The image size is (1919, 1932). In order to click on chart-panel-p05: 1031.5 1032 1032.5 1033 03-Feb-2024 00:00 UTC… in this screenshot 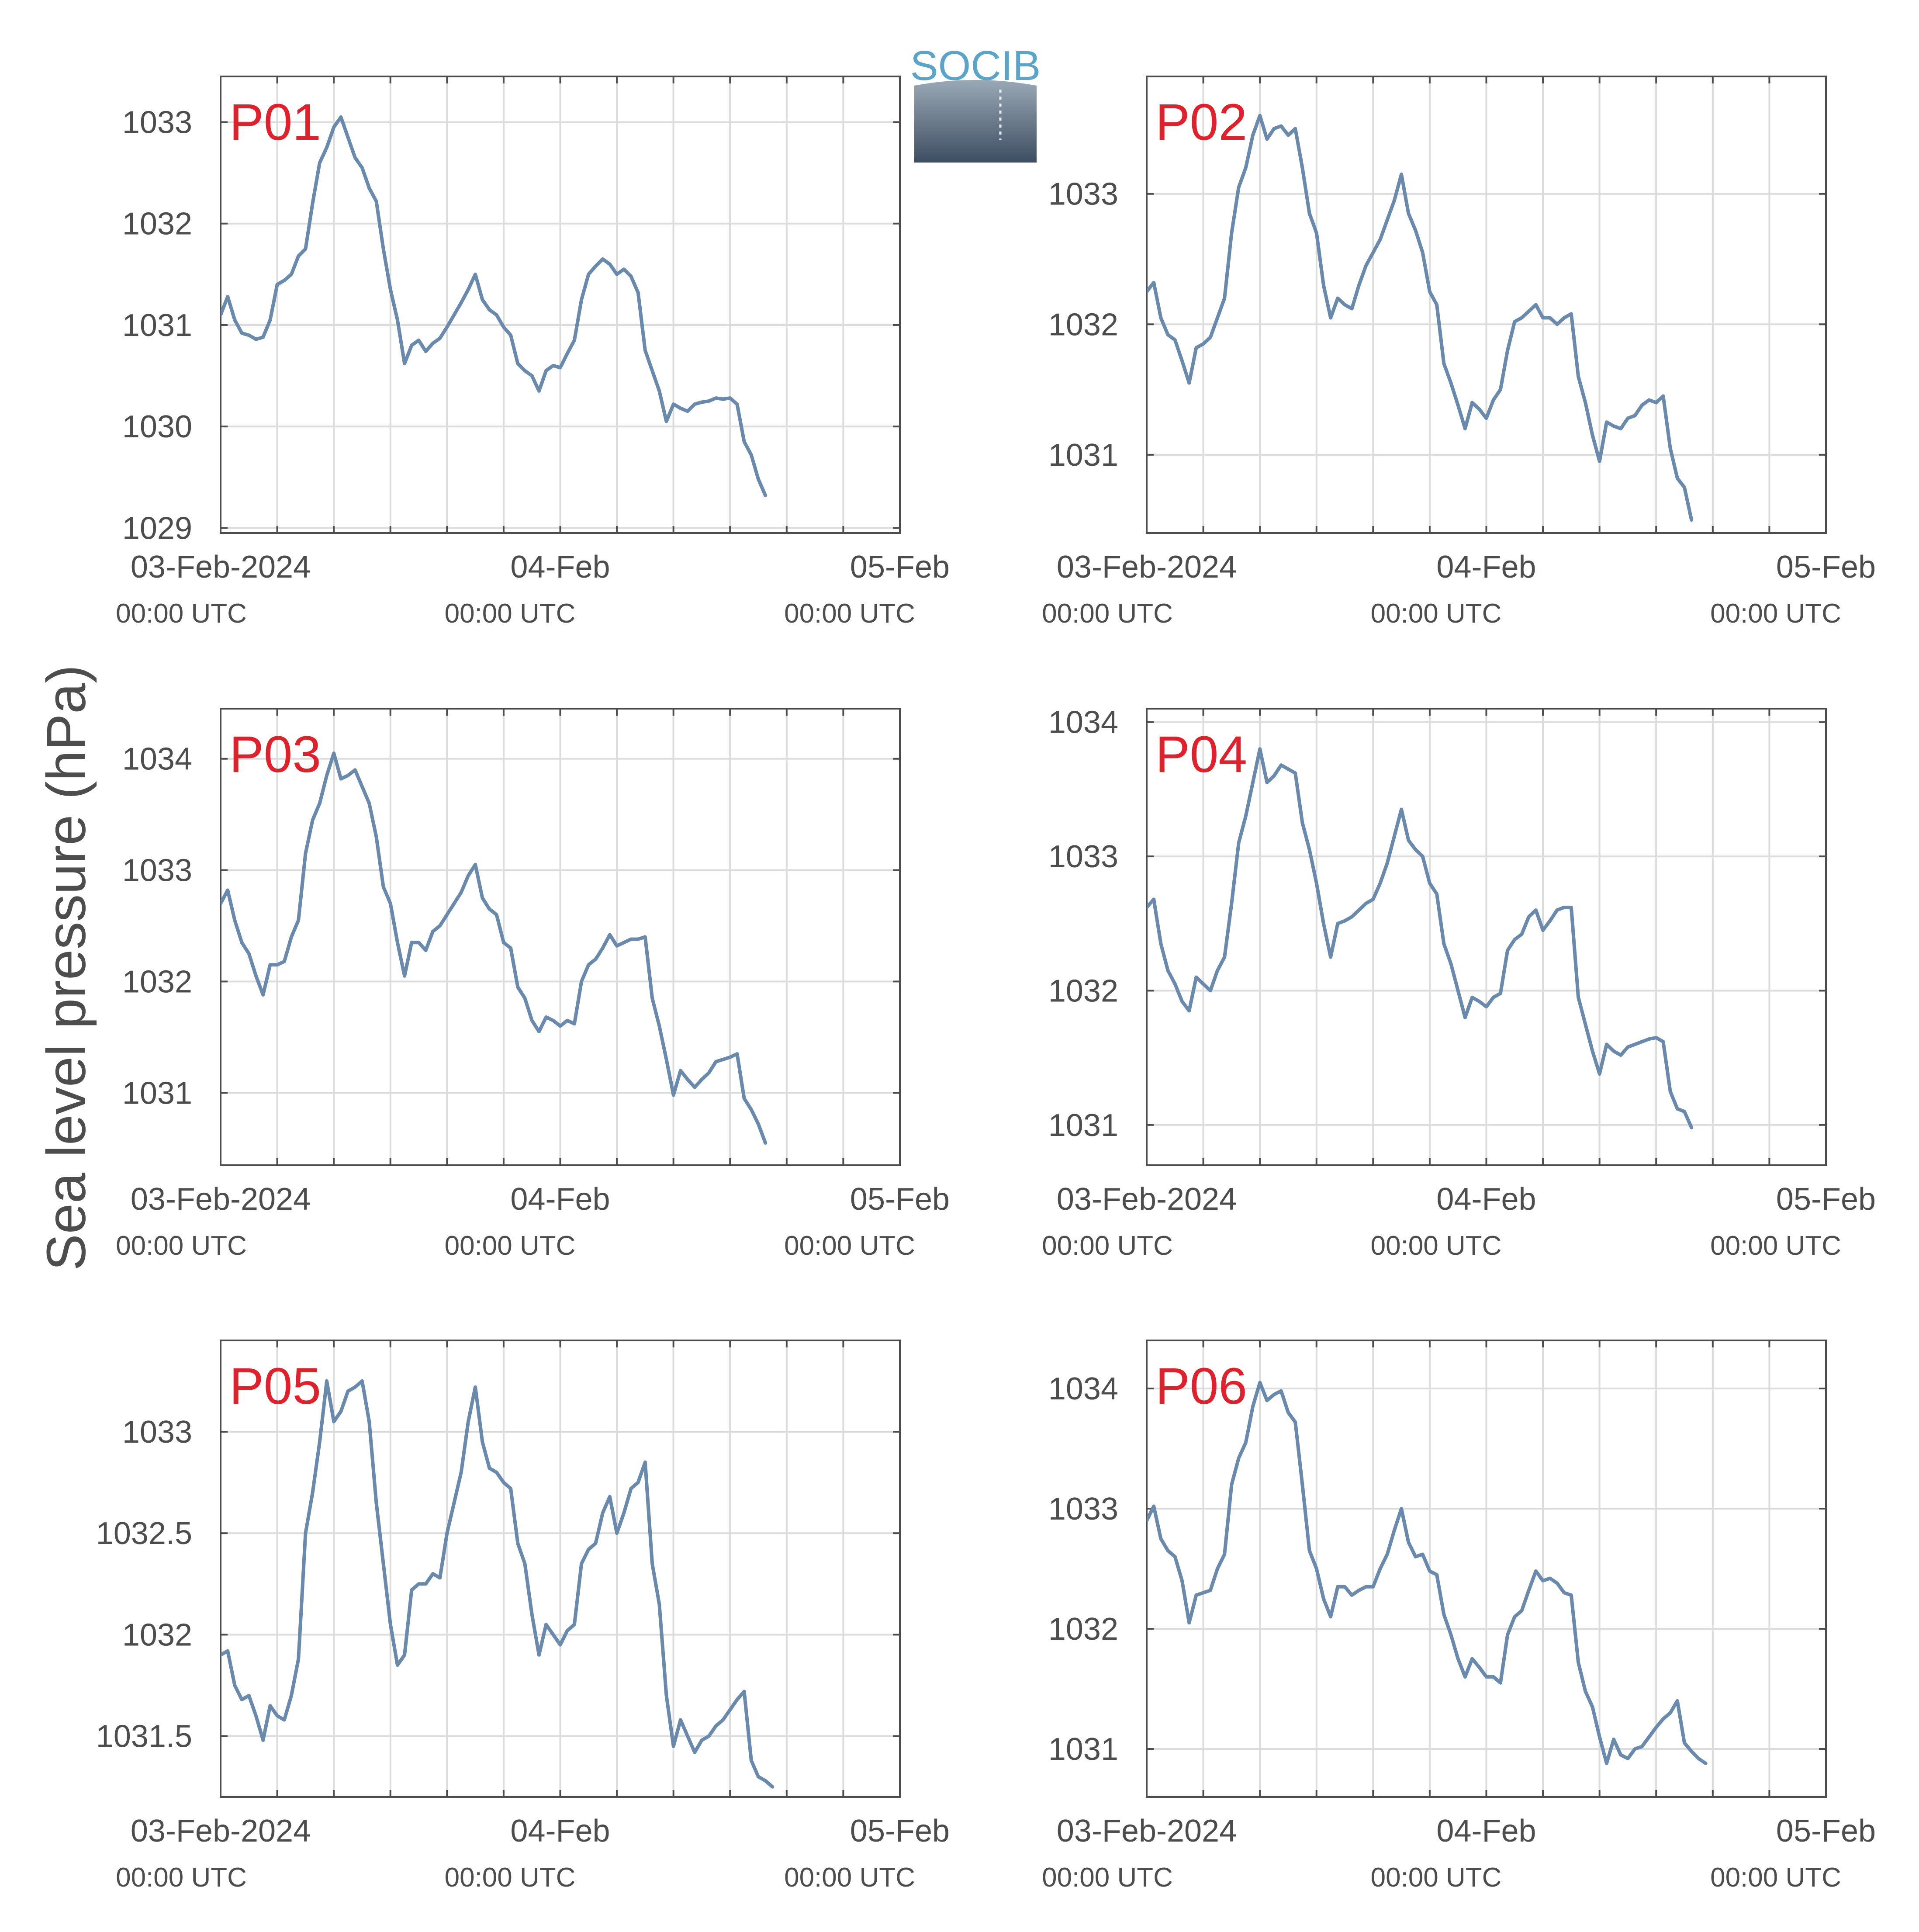, I will do `click(523, 1616)`.